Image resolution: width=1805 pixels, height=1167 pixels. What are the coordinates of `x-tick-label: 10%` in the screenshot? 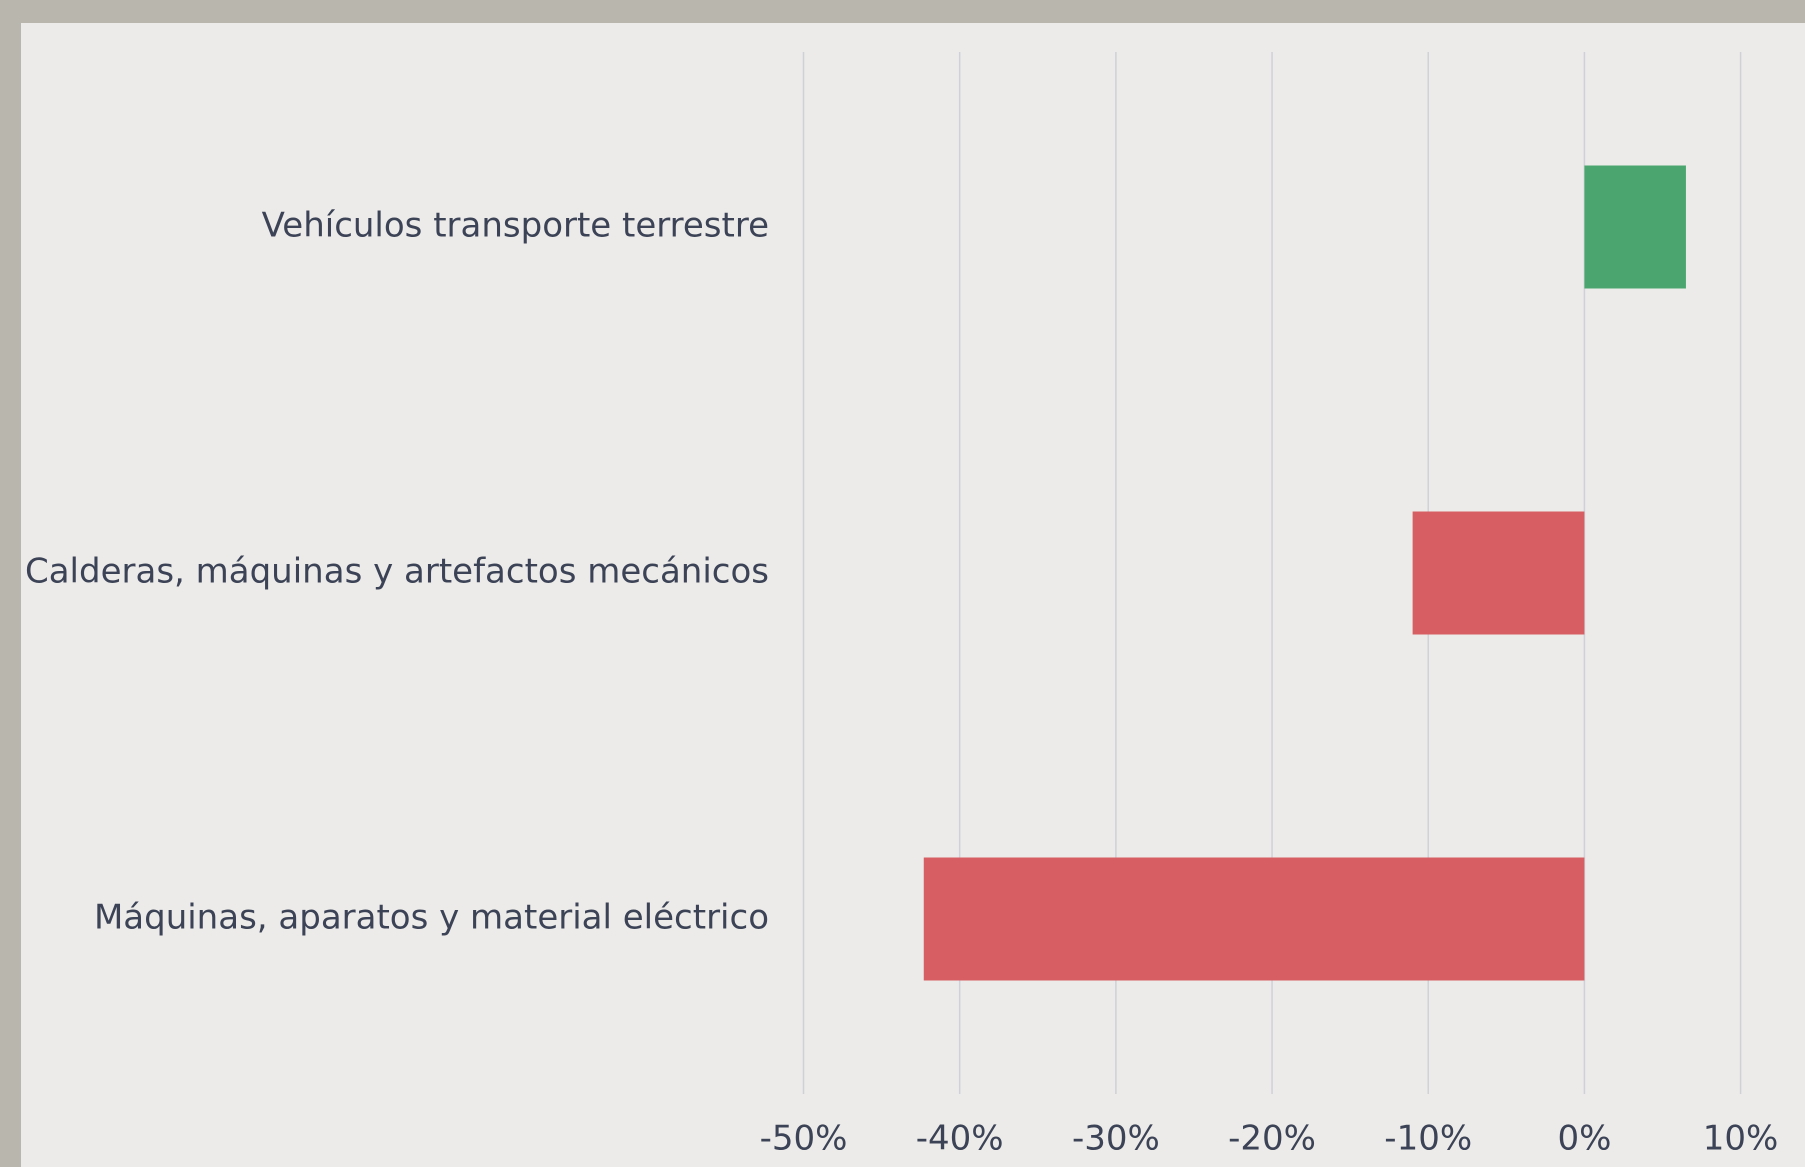 It's located at (1741, 1139).